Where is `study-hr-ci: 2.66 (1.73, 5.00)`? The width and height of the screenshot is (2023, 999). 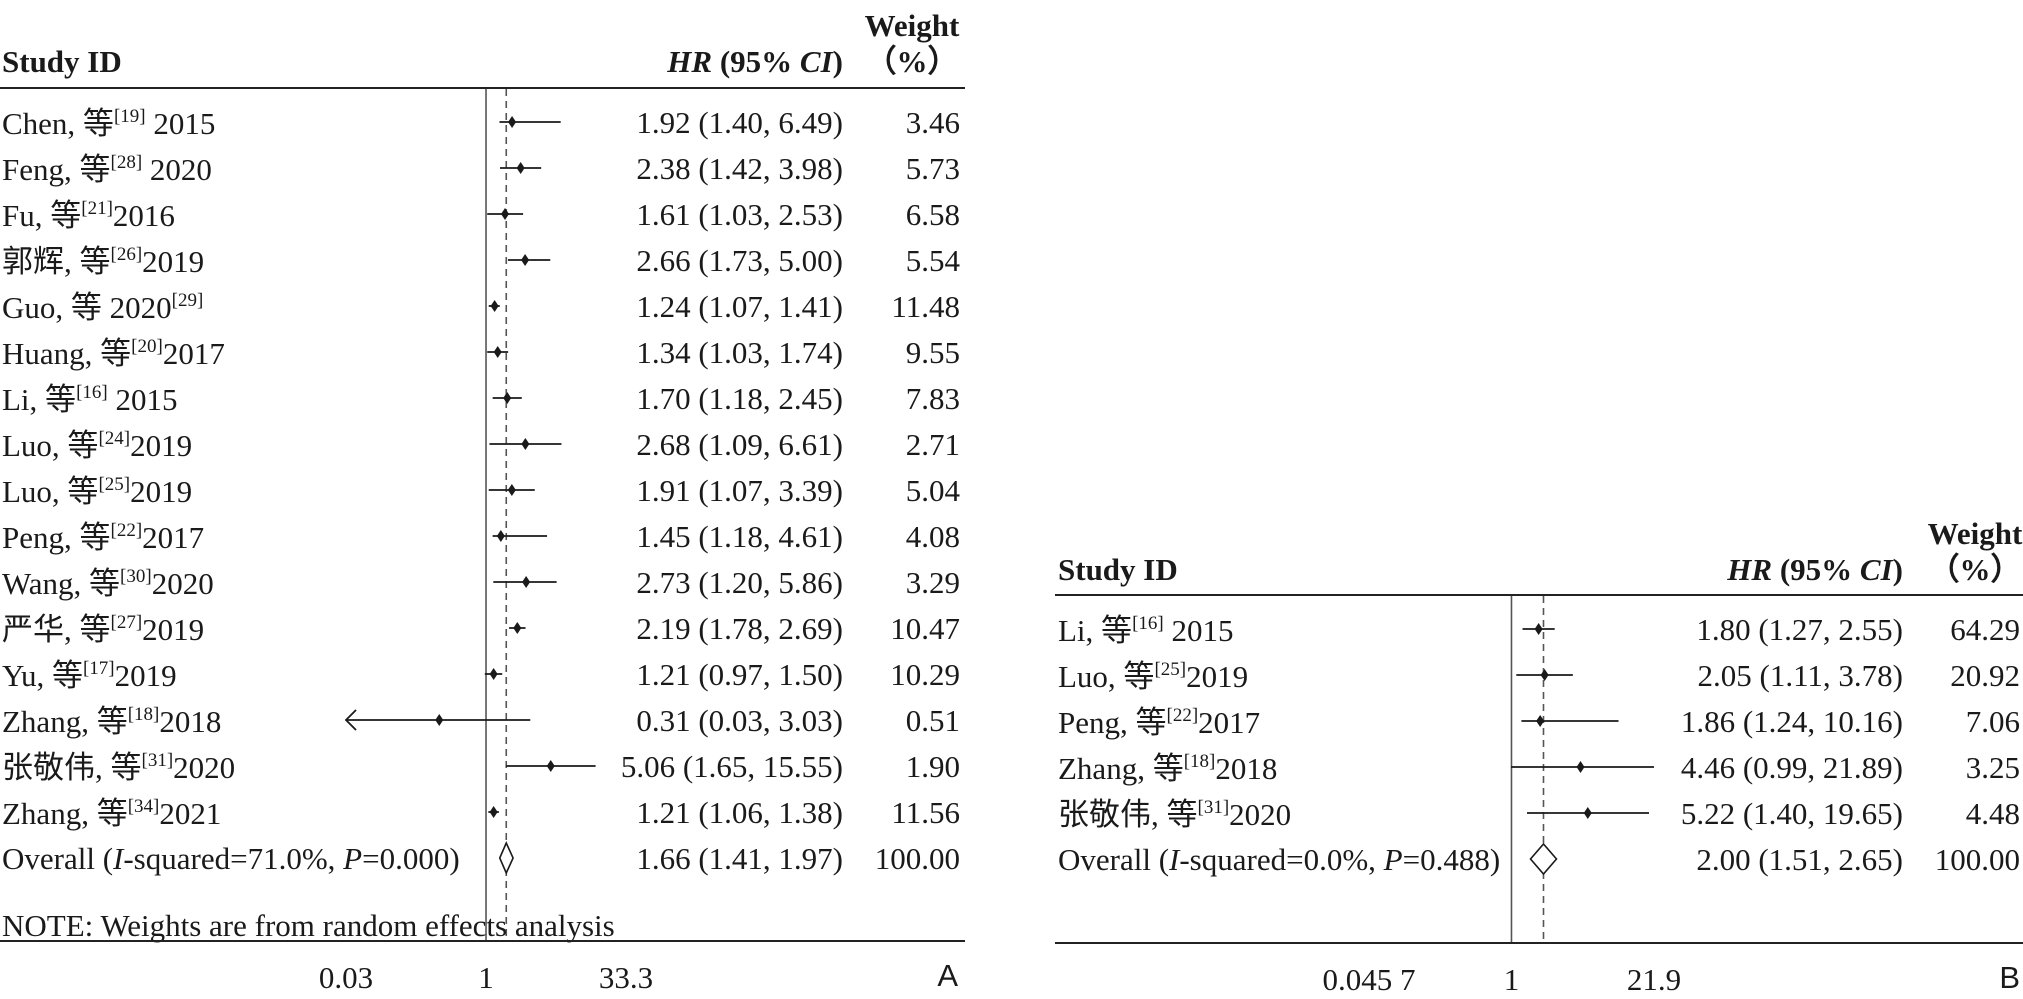 study-hr-ci: 2.66 (1.73, 5.00) is located at coordinates (739, 260).